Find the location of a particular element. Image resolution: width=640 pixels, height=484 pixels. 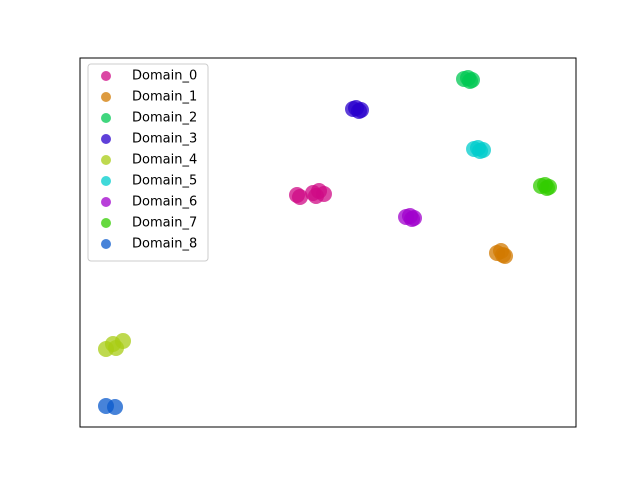

legend-label: Domain_8 is located at coordinates (164, 244).